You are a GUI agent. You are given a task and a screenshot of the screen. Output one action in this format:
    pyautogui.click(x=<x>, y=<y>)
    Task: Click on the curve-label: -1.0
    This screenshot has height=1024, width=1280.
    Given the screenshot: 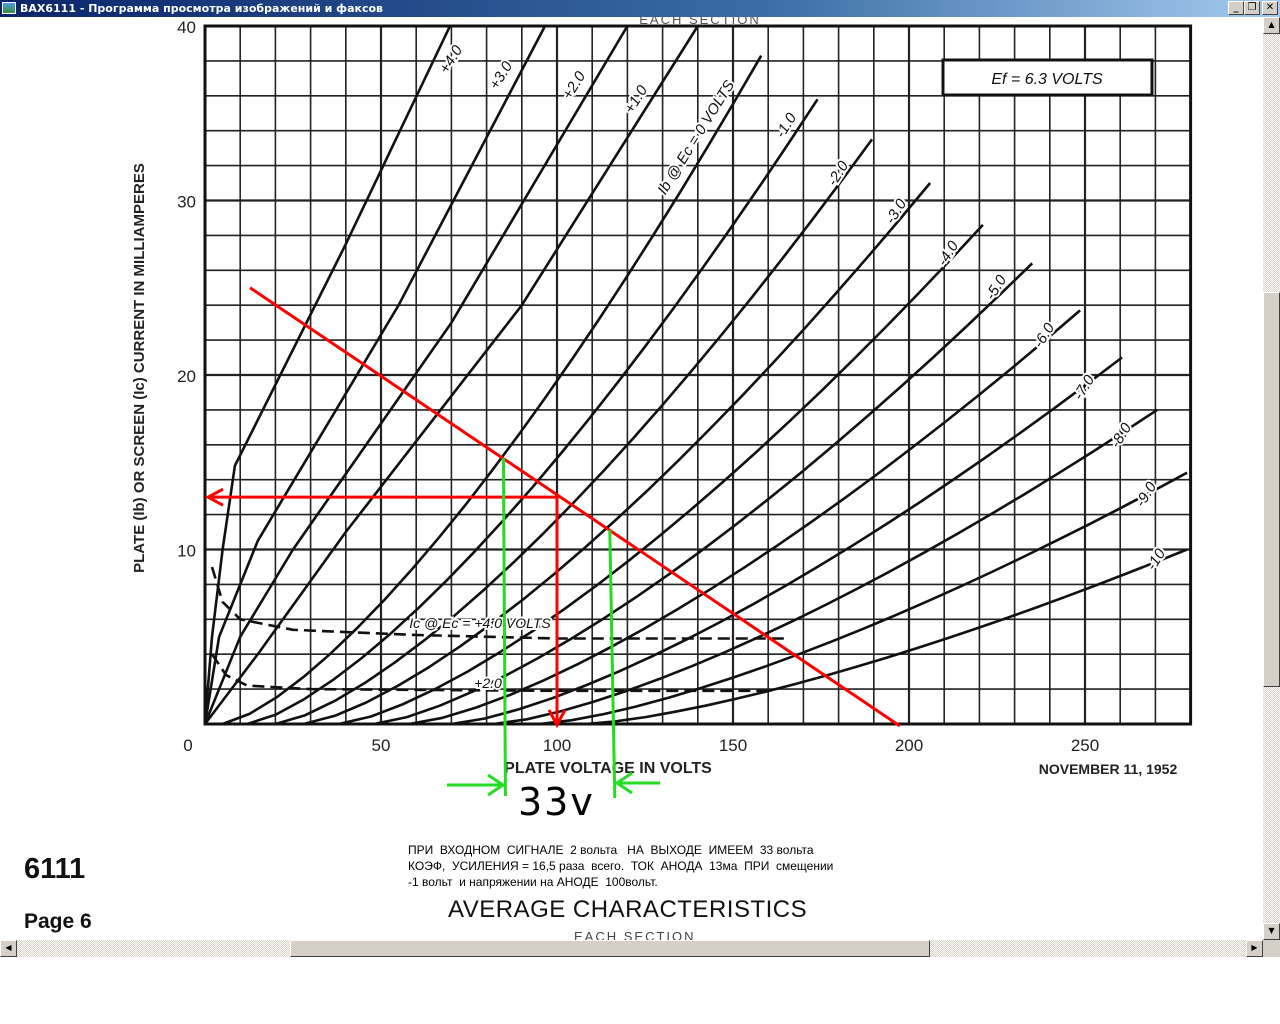 What is the action you would take?
    pyautogui.click(x=786, y=125)
    